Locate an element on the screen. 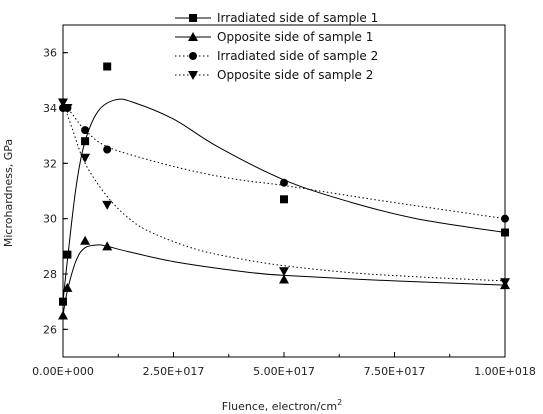 Image resolution: width=543 pixels, height=414 pixels. y-tick-label: 32 is located at coordinates (50, 163).